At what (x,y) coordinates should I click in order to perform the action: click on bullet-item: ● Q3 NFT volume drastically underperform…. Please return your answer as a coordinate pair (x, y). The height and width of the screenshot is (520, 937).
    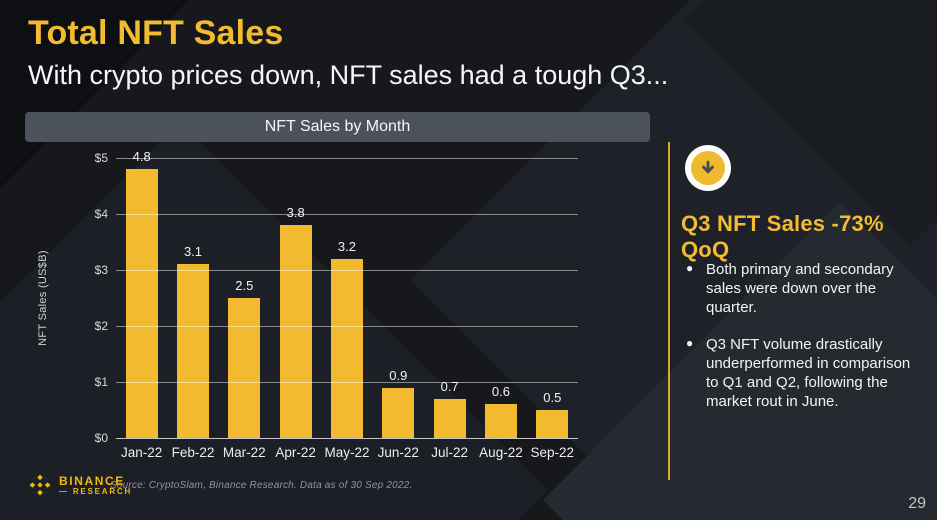
    Looking at the image, I should click on (803, 373).